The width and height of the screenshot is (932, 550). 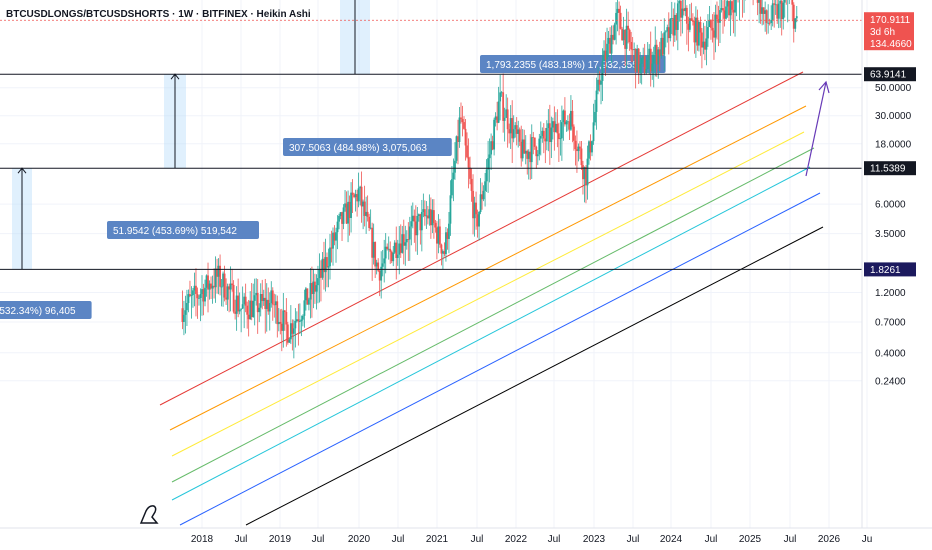 I want to click on projection-arrow-line, so click(x=816, y=129).